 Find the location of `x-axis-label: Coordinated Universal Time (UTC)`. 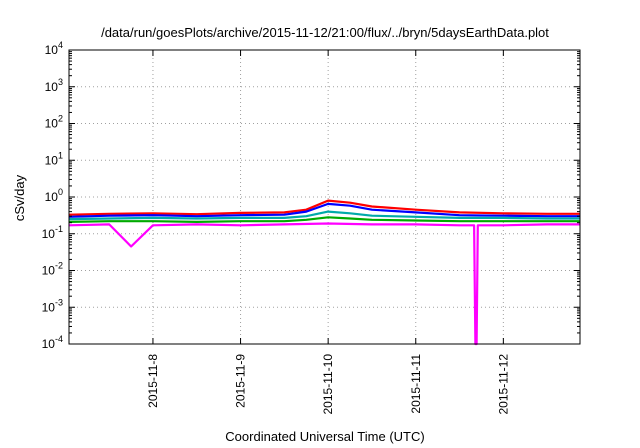

x-axis-label: Coordinated Universal Time (UTC) is located at coordinates (324, 436).